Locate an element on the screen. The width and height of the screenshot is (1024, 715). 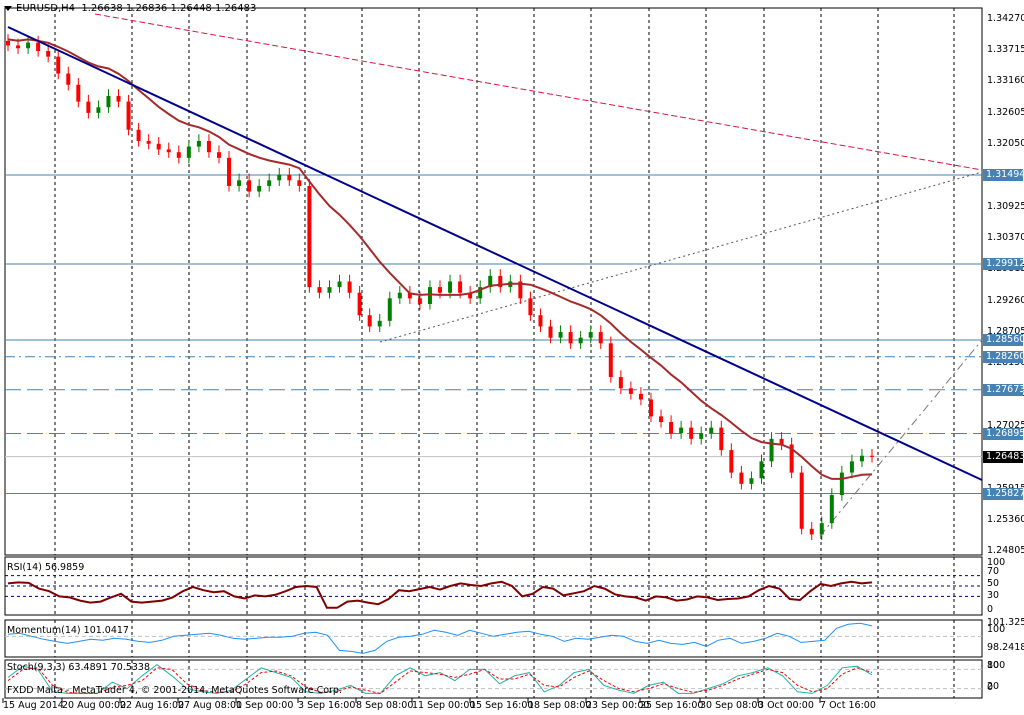
price-tick: 1.30925 is located at coordinates (1005, 206).